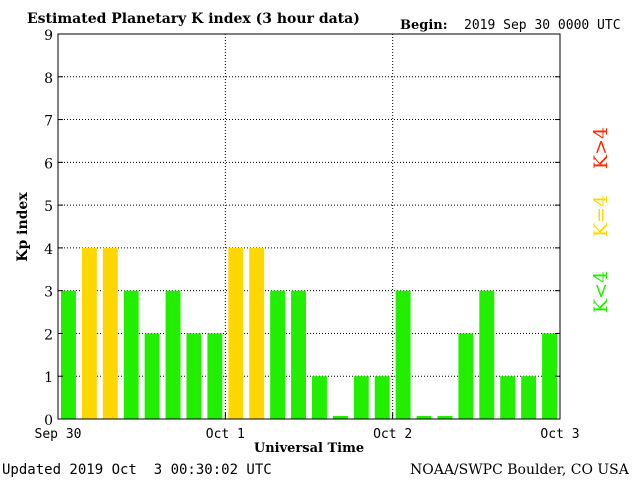 Image resolution: width=640 pixels, height=480 pixels. Describe the element at coordinates (137, 470) in the screenshot. I see `updated-text: Updated 2019 Oct 3 00:30:02 UTC` at that location.